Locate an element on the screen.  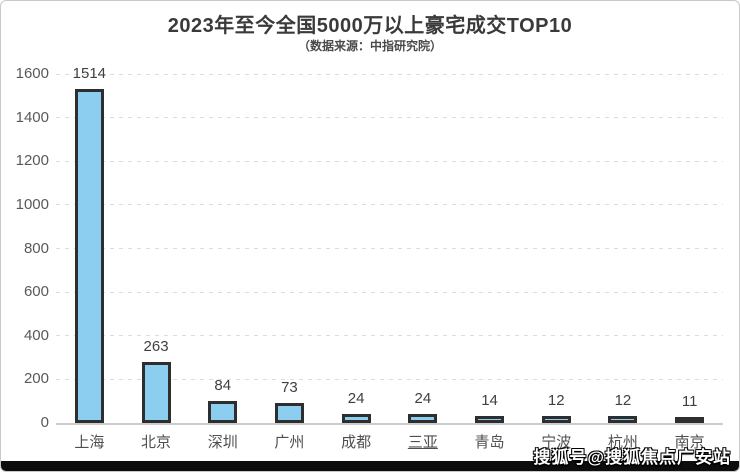
y-tick-label: 600 is located at coordinates (36, 292).